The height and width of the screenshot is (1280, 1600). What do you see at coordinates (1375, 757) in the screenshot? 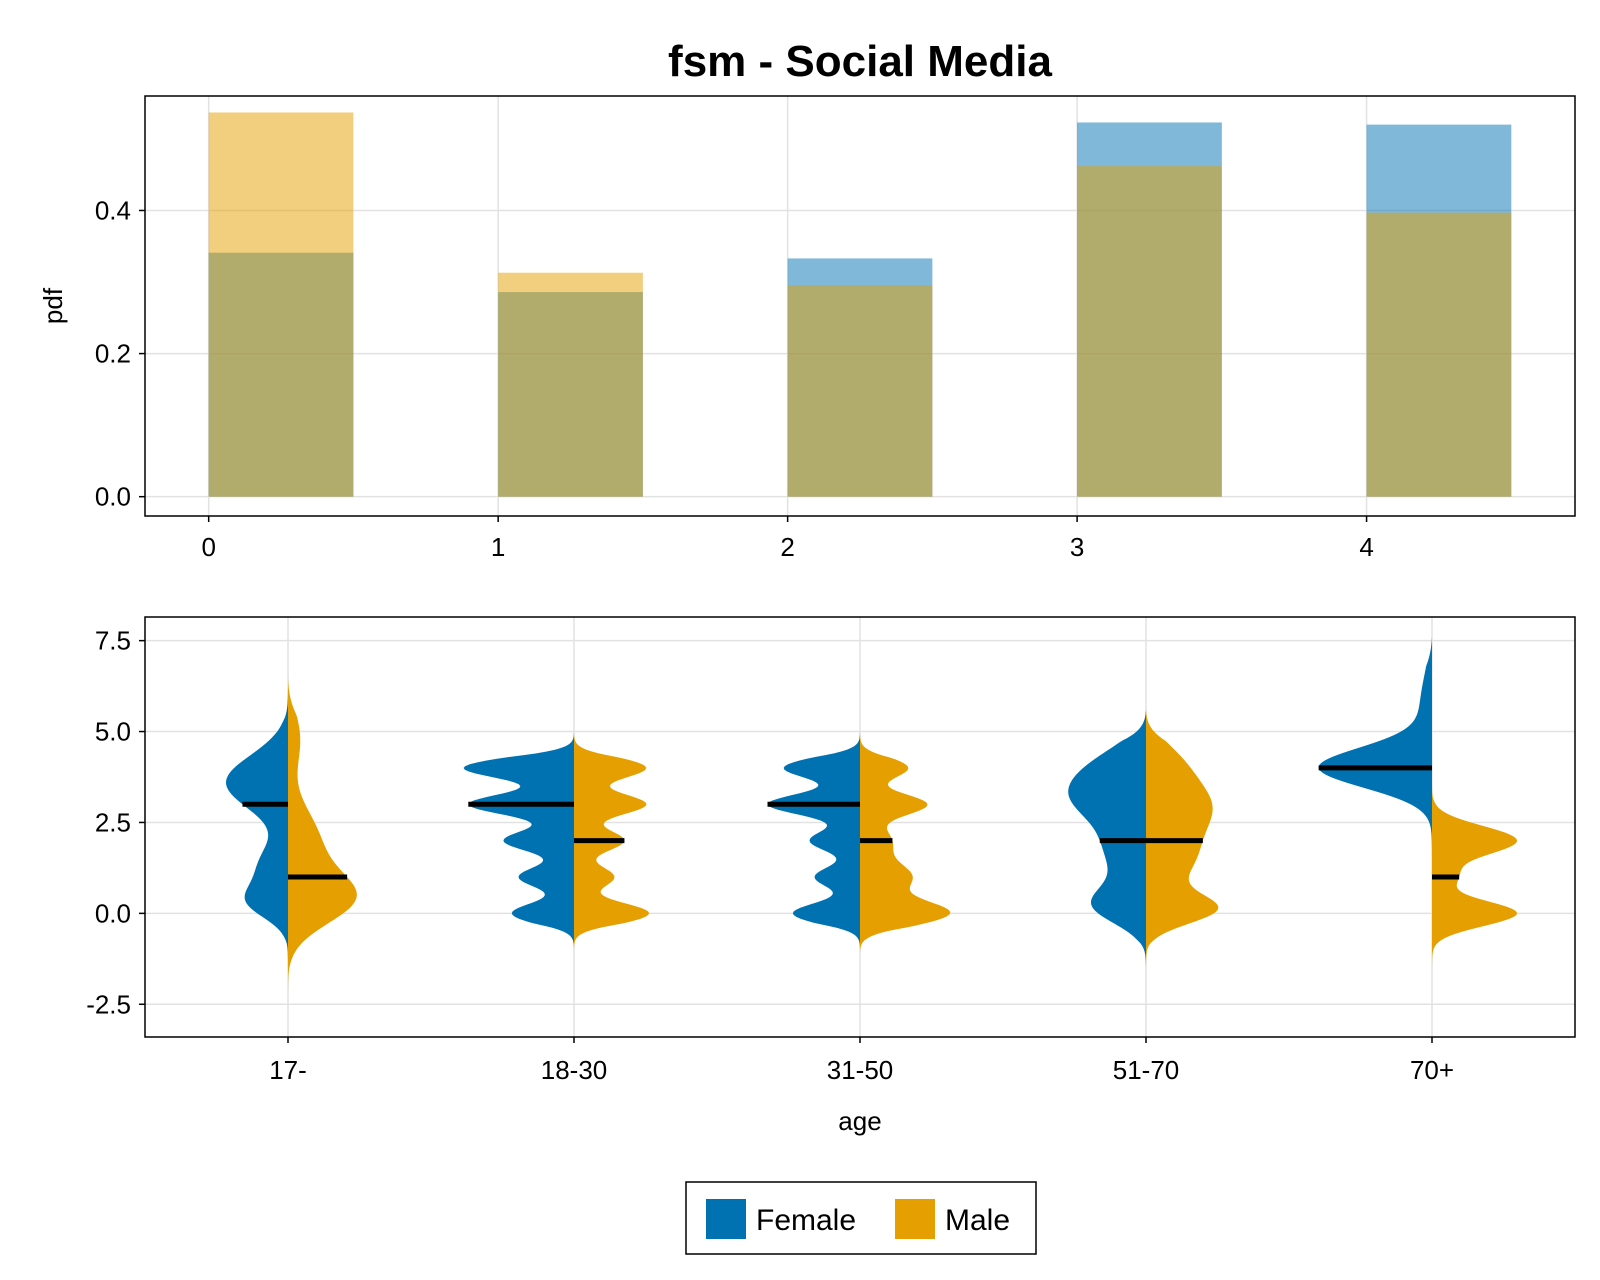
I see `violin-female-70+` at bounding box center [1375, 757].